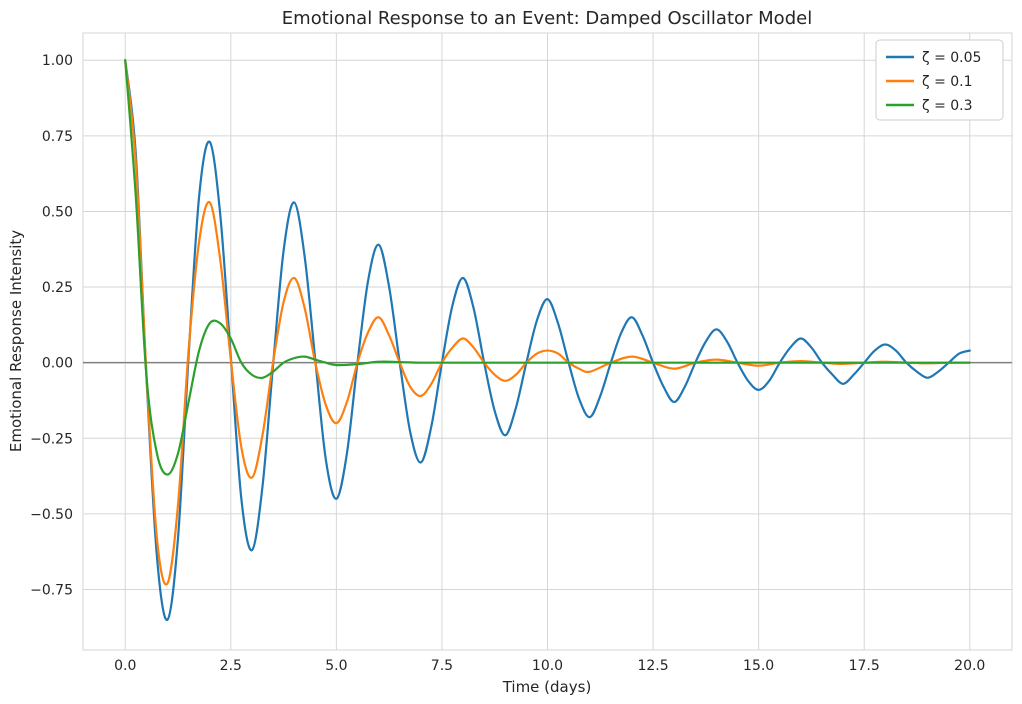 The height and width of the screenshot is (704, 1022). I want to click on x-tick-label: 0.0, so click(125, 666).